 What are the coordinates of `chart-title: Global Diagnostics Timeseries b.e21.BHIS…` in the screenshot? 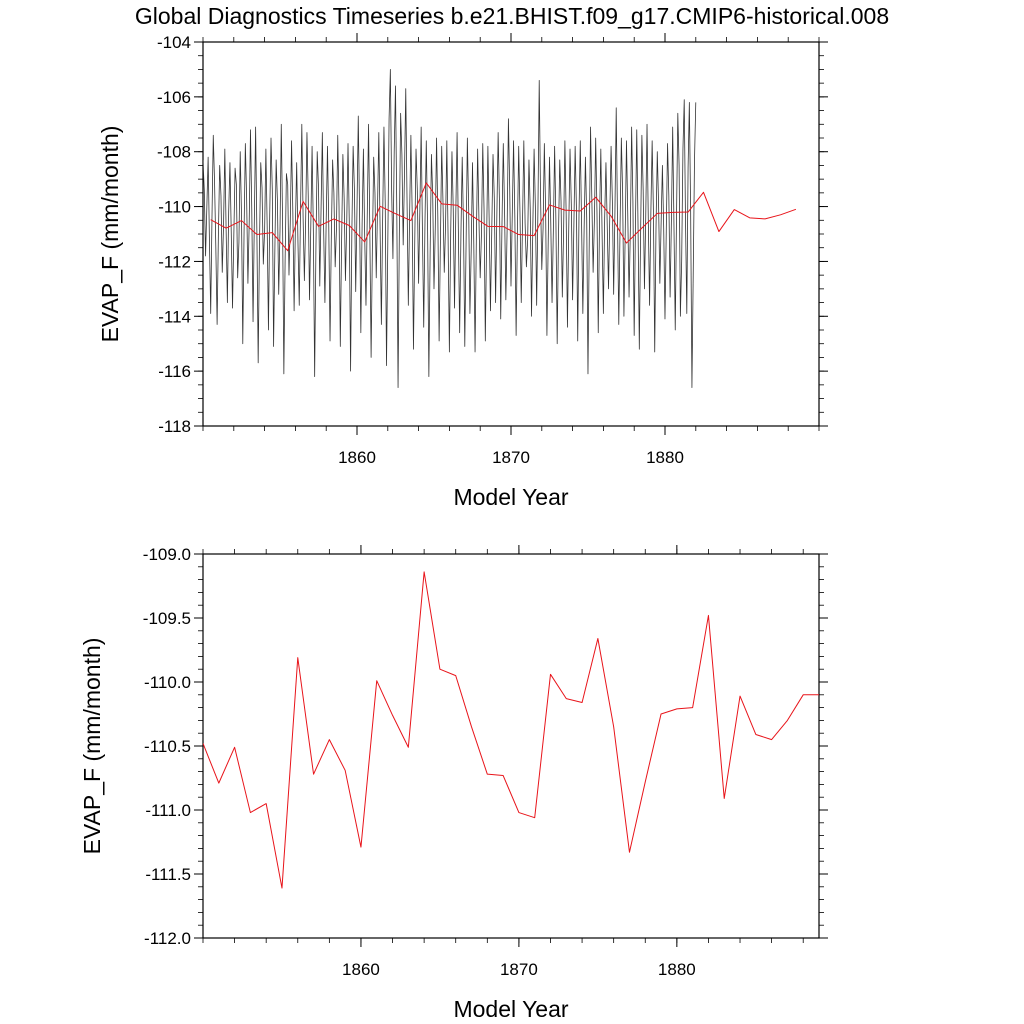 It's located at (512, 16).